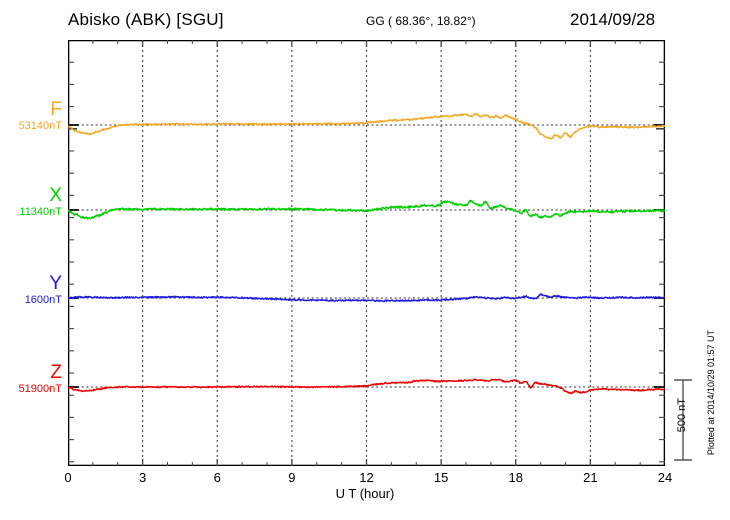  Describe the element at coordinates (613, 19) in the screenshot. I see `observation-date: 2014/09/28` at that location.